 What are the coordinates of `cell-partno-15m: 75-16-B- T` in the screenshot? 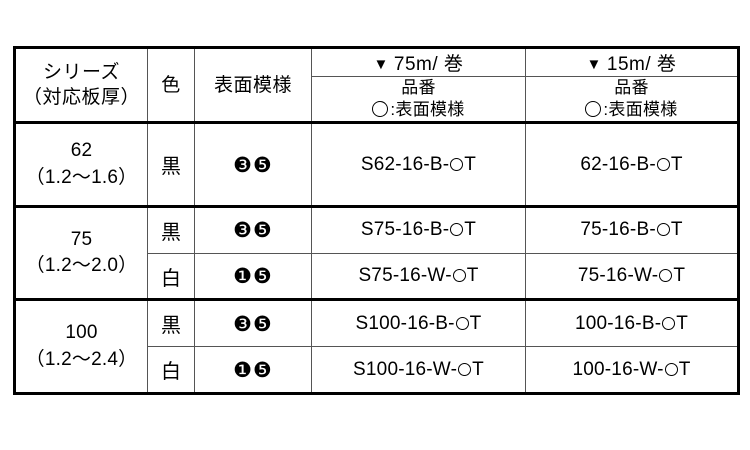 It's located at (632, 229).